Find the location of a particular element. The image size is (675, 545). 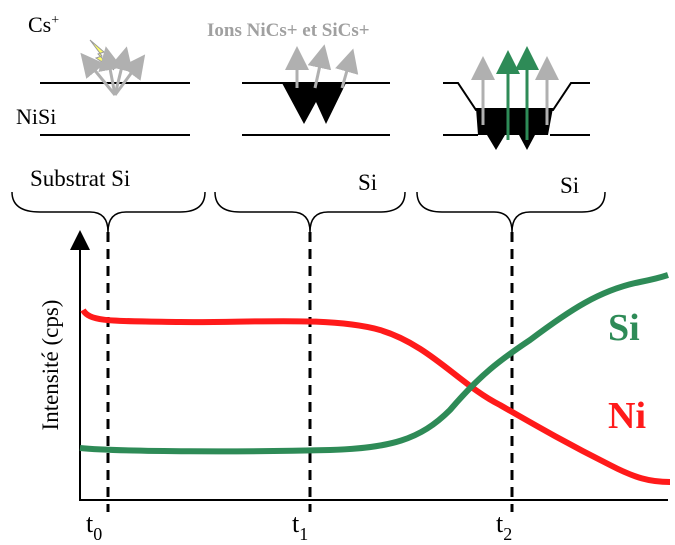

time-label: t0 is located at coordinates (94, 526).